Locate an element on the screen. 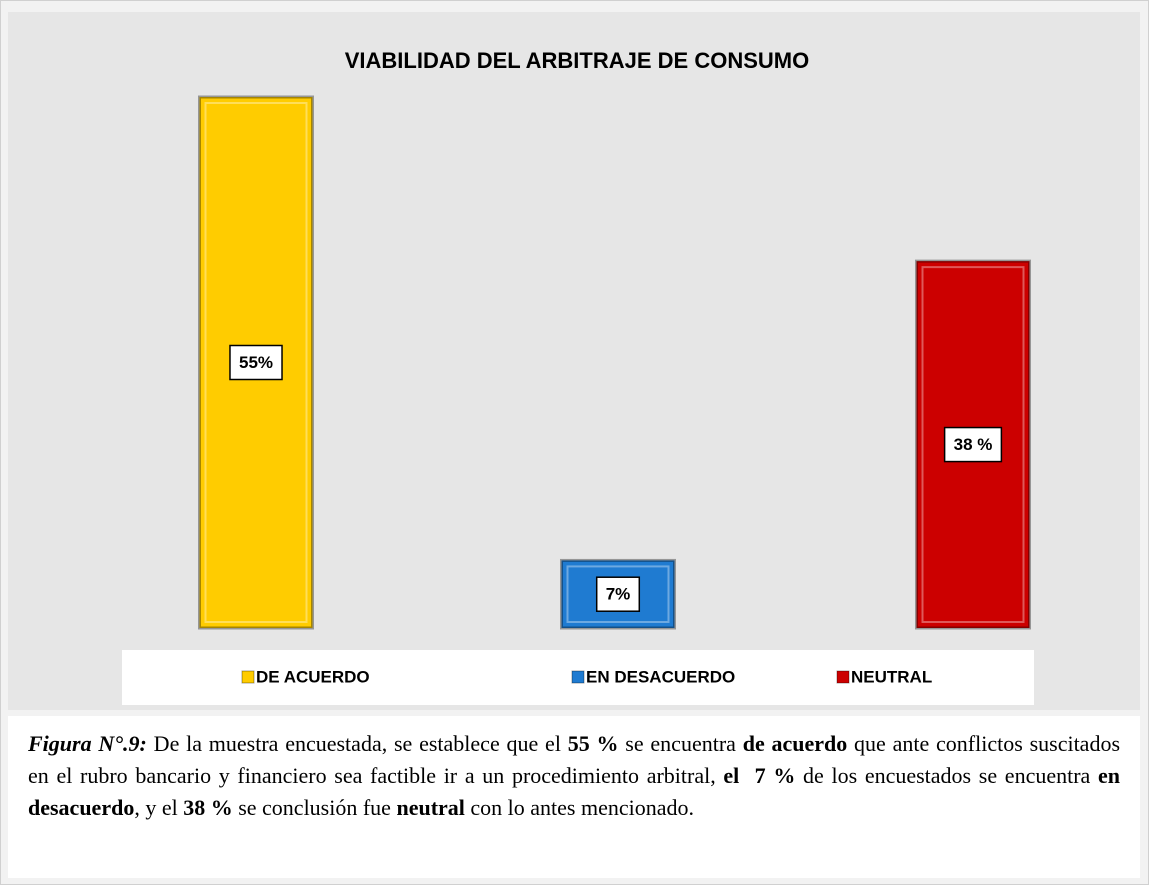 The image size is (1149, 885). caption-text: de acuerdo is located at coordinates (795, 743).